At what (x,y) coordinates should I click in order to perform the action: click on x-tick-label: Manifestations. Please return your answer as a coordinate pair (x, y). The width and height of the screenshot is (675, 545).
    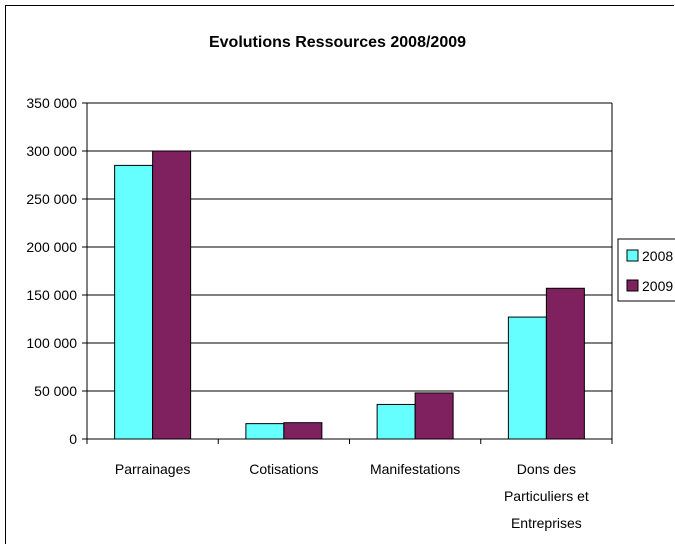
    Looking at the image, I should click on (415, 469).